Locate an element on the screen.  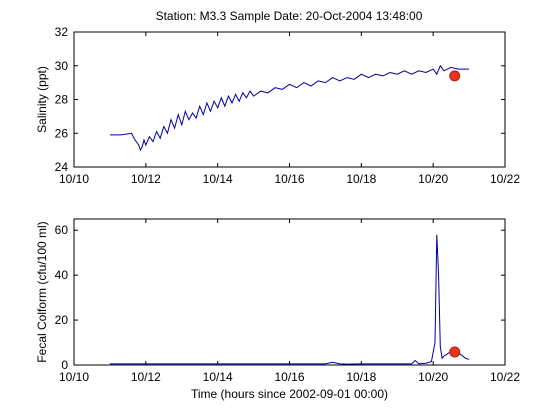
y-tick-label: 24 is located at coordinates (62, 167).